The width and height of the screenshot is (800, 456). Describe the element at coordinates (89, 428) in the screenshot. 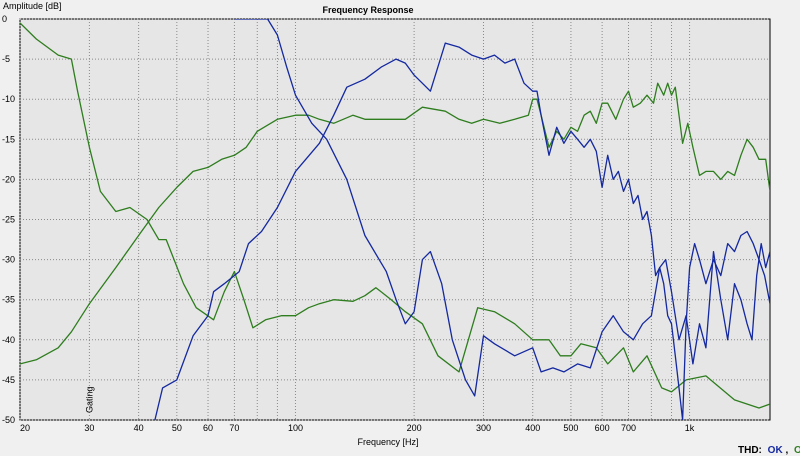

I see `x-tick-label: 30` at that location.